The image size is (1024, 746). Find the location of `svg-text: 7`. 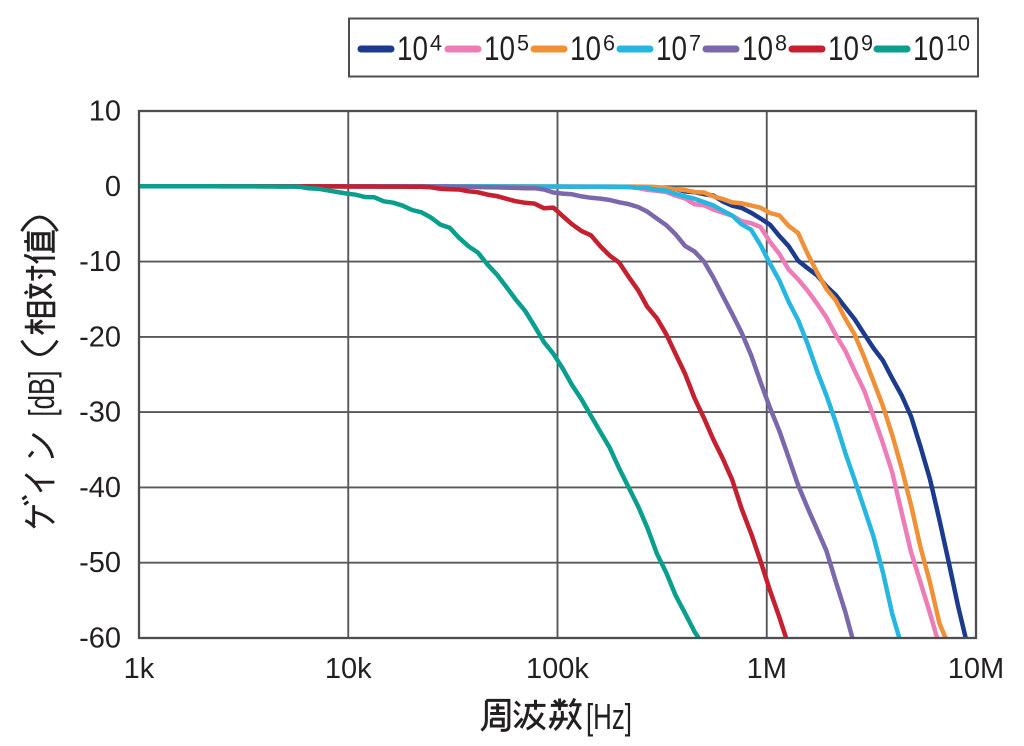

svg-text: 7 is located at coordinates (695, 43).